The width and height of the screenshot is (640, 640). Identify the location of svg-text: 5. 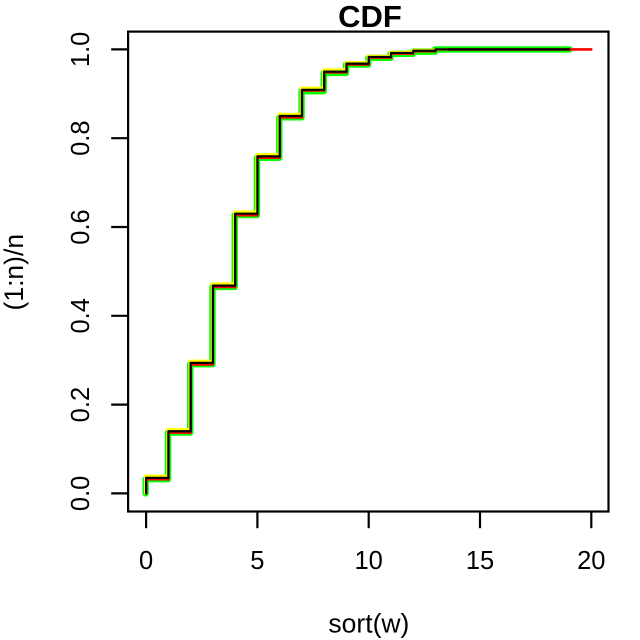
(257, 561).